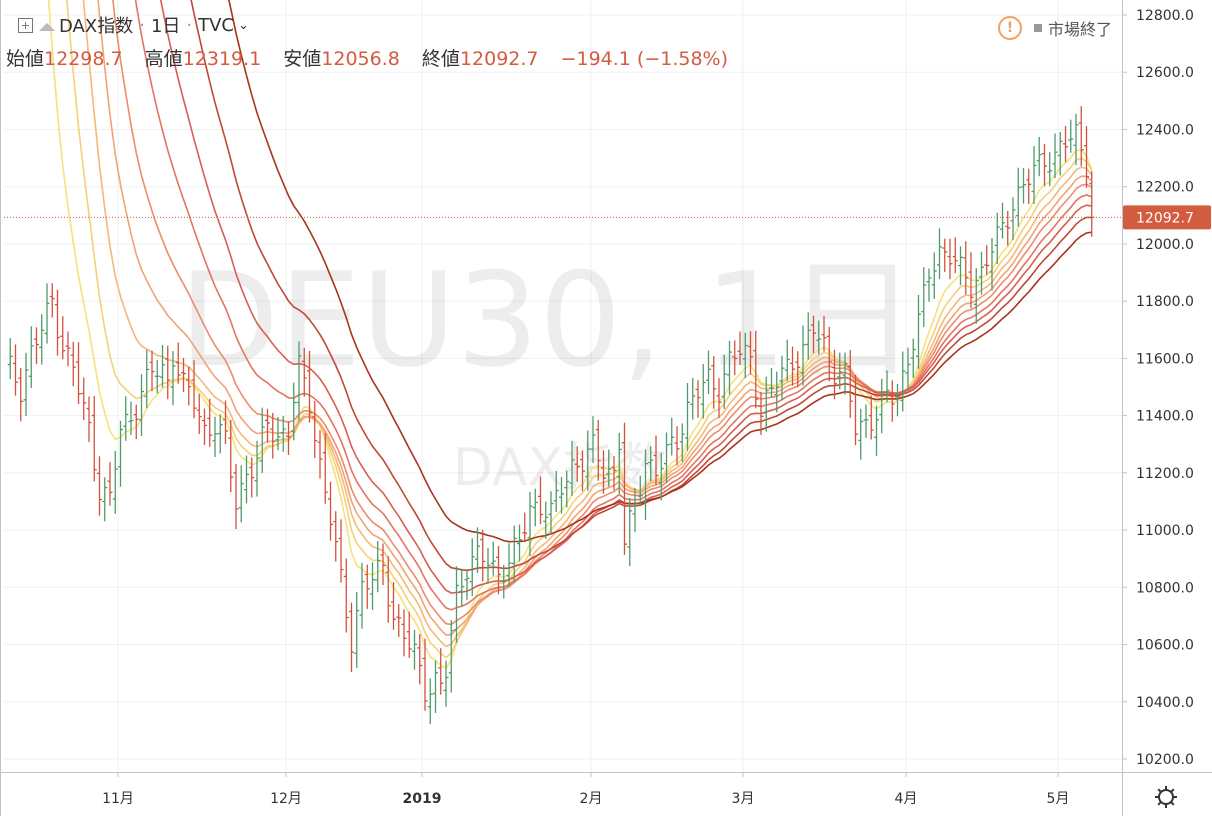 Image resolution: width=1212 pixels, height=820 pixels. I want to click on add-symbol-icon, so click(25, 25).